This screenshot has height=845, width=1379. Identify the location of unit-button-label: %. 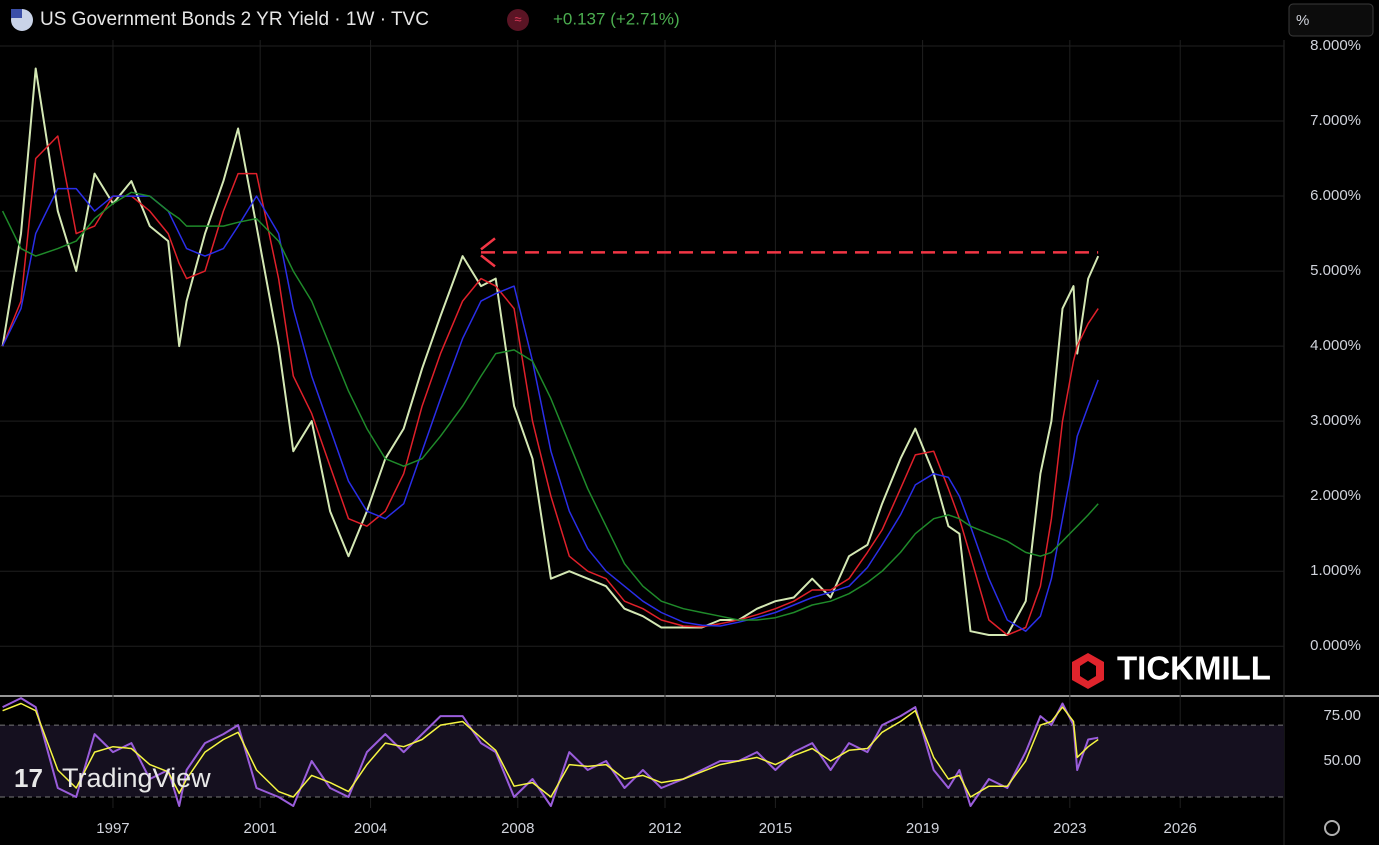
(1302, 20).